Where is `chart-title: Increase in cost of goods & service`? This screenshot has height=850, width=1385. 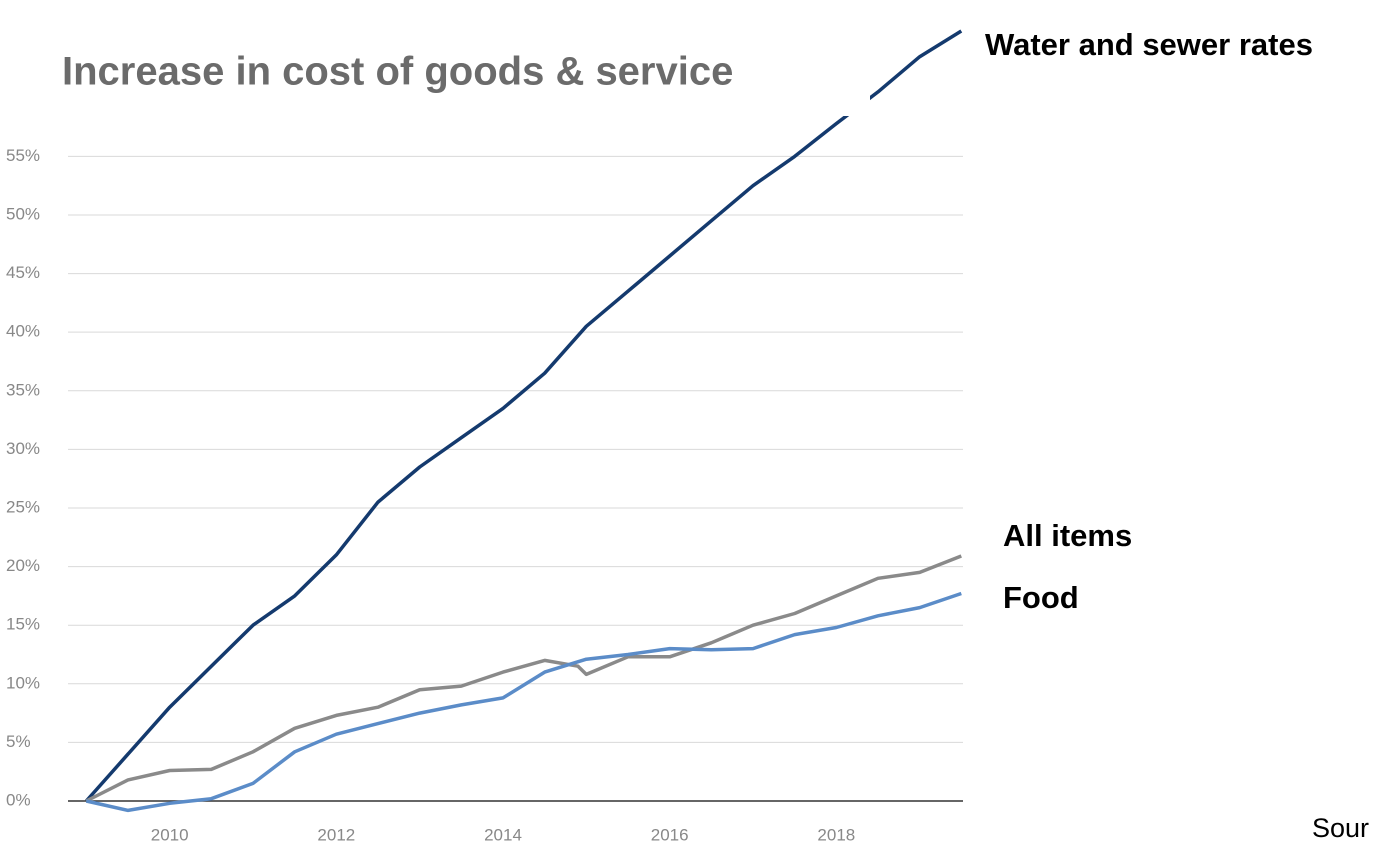 chart-title: Increase in cost of goods & service is located at coordinates (397, 72).